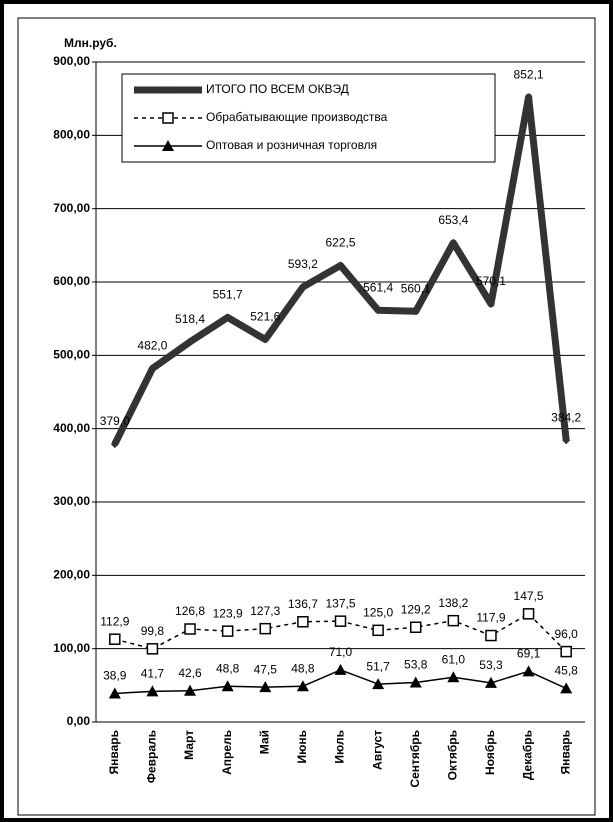  What do you see at coordinates (416, 609) in the screenshot?
I see `data-label: 129,2` at bounding box center [416, 609].